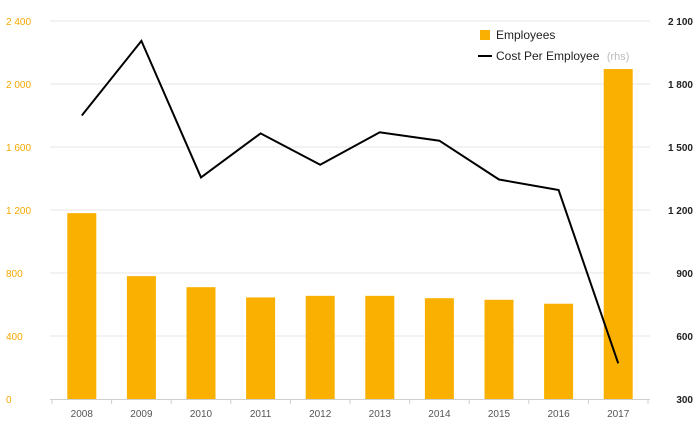  I want to click on left-tick-label: 2 400, so click(18, 22).